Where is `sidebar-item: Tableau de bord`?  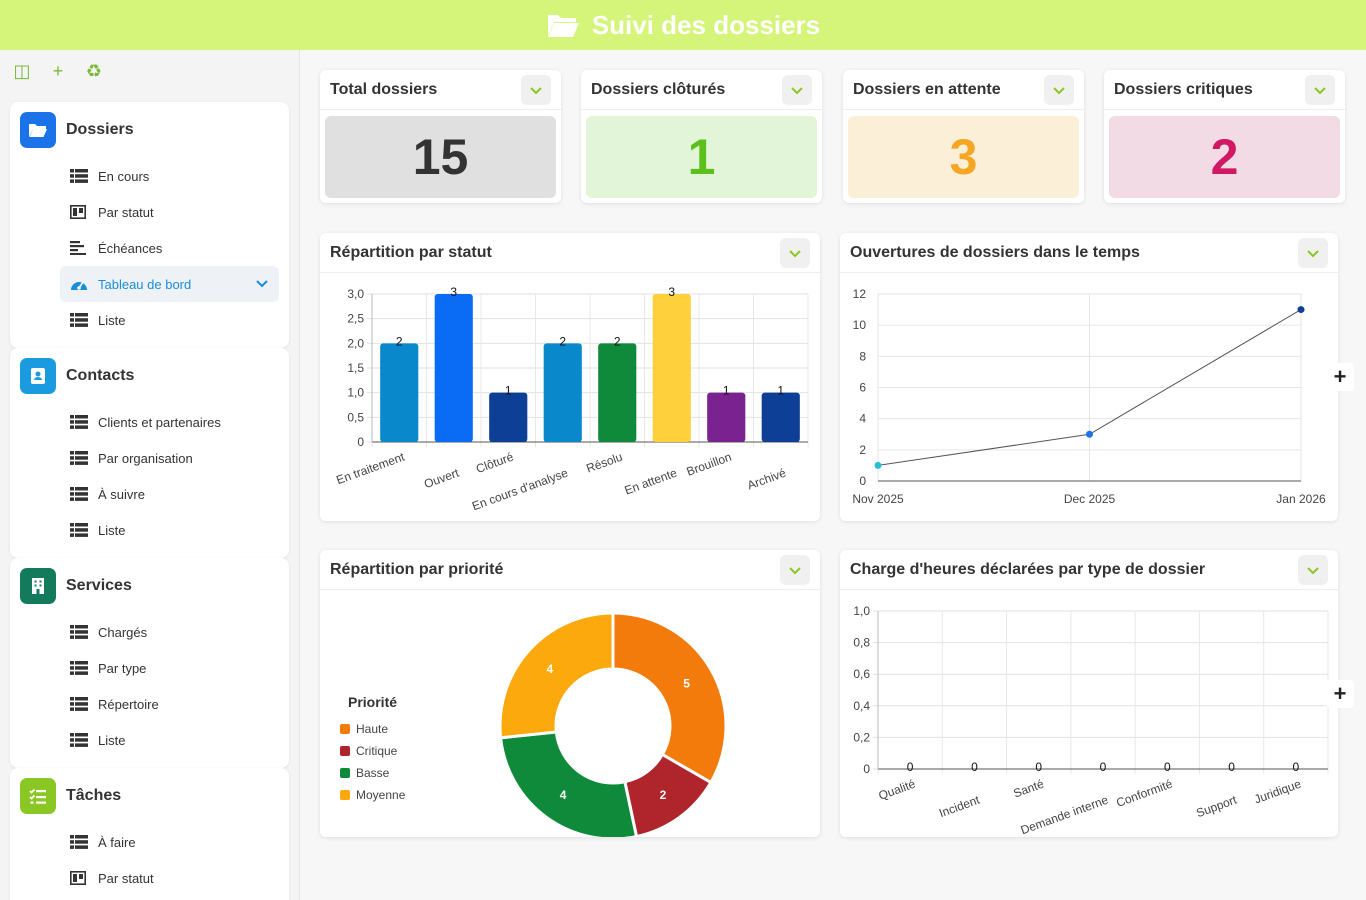
sidebar-item: Tableau de bord is located at coordinates (169, 284).